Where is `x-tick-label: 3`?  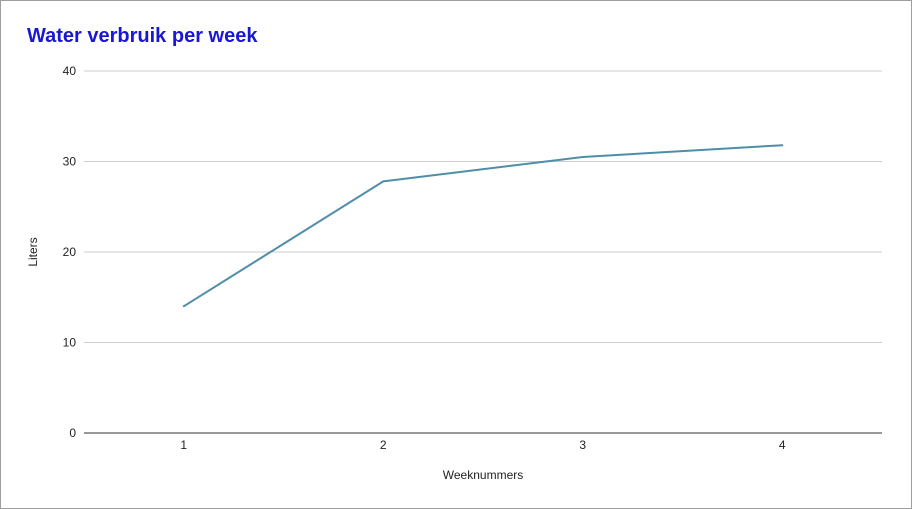
x-tick-label: 3 is located at coordinates (582, 445).